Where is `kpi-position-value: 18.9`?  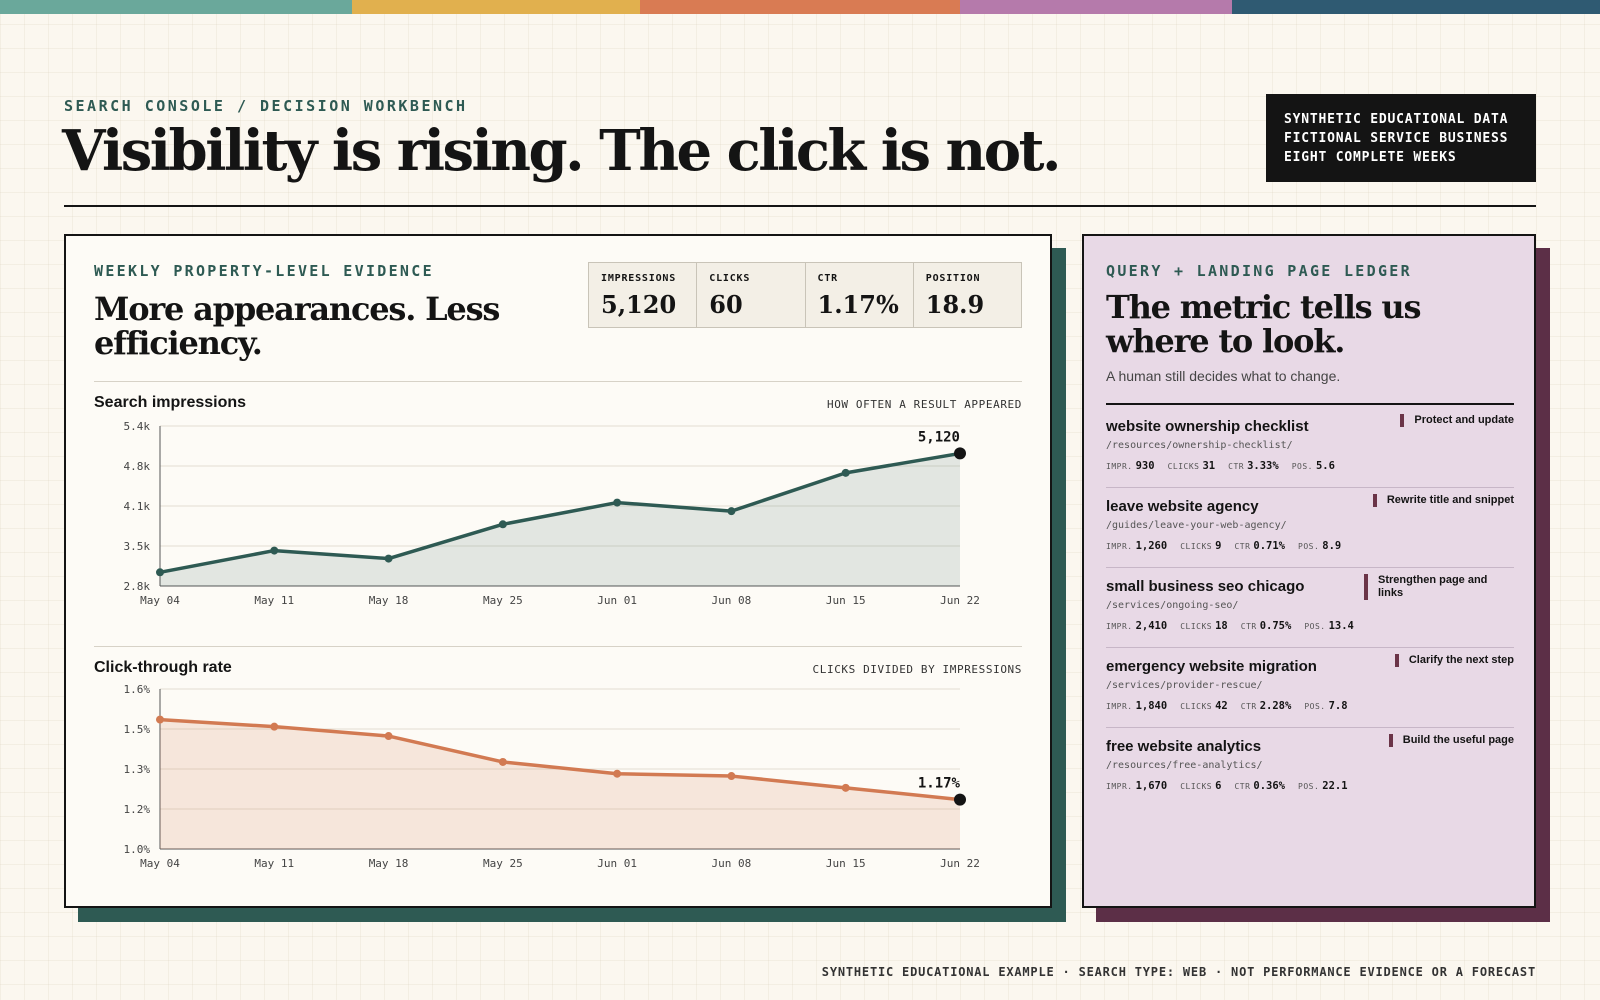
kpi-position-value: 18.9 is located at coordinates (955, 304).